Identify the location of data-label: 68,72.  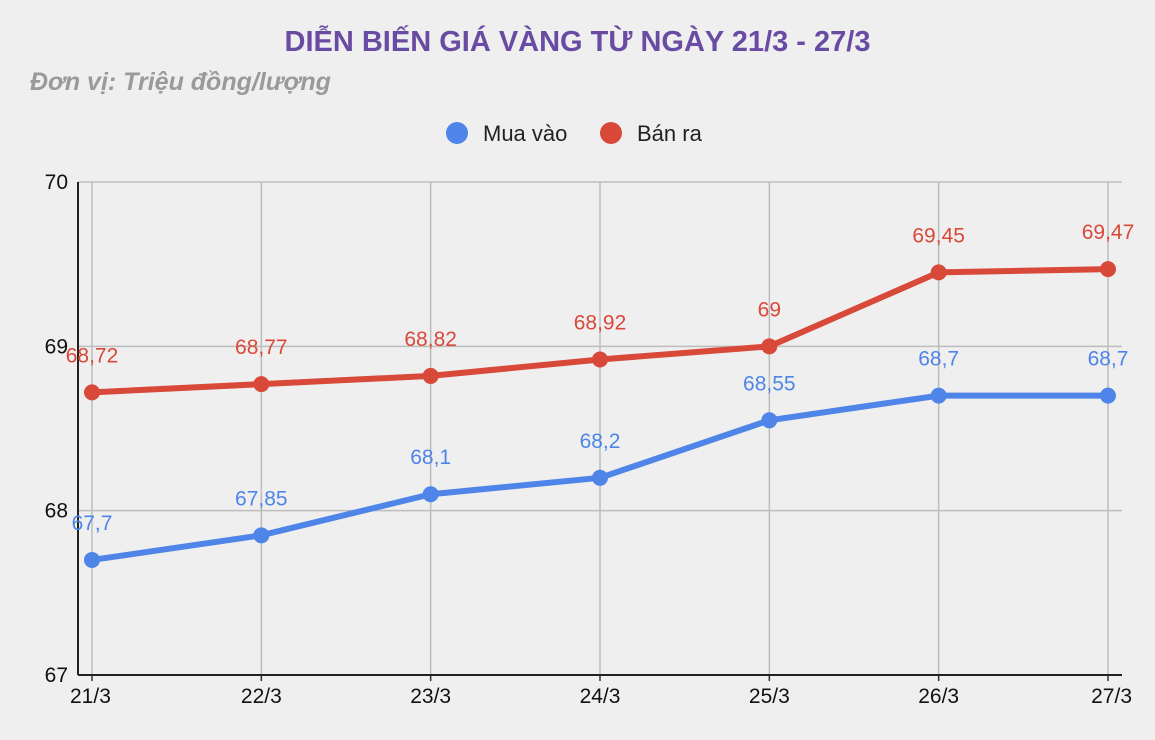
(92, 355).